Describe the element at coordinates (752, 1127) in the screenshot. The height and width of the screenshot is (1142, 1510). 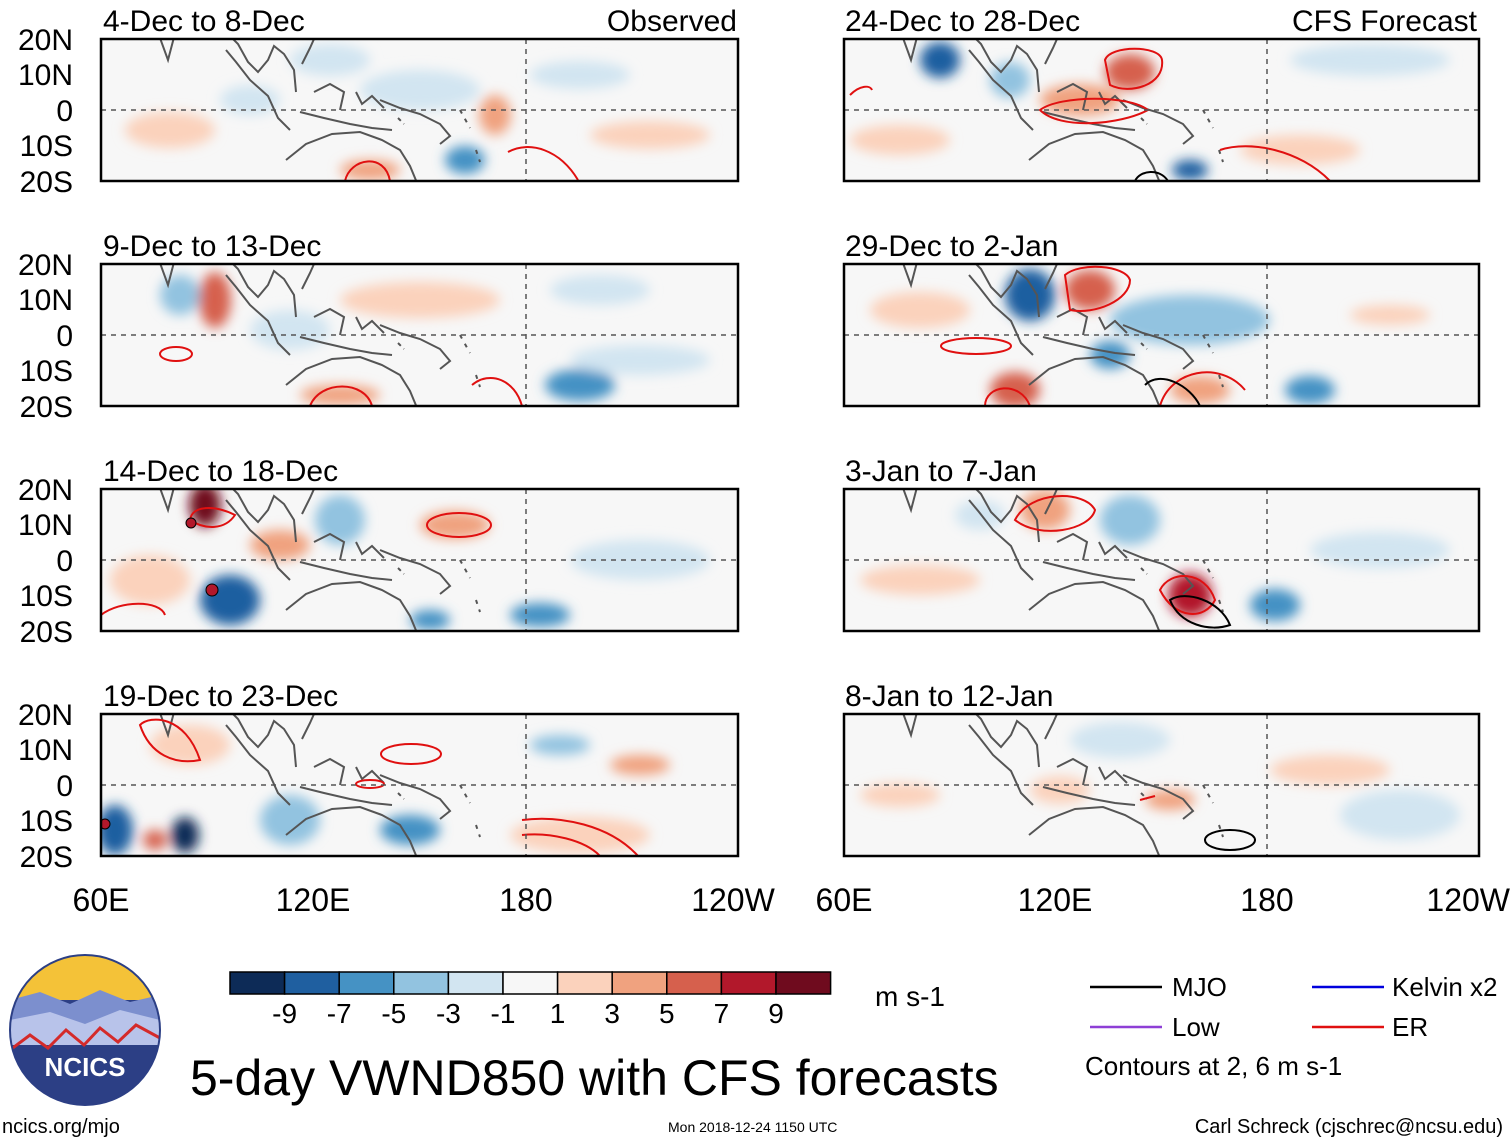
I see `timestamp: Mon 2018-12-24 1150 UTC` at that location.